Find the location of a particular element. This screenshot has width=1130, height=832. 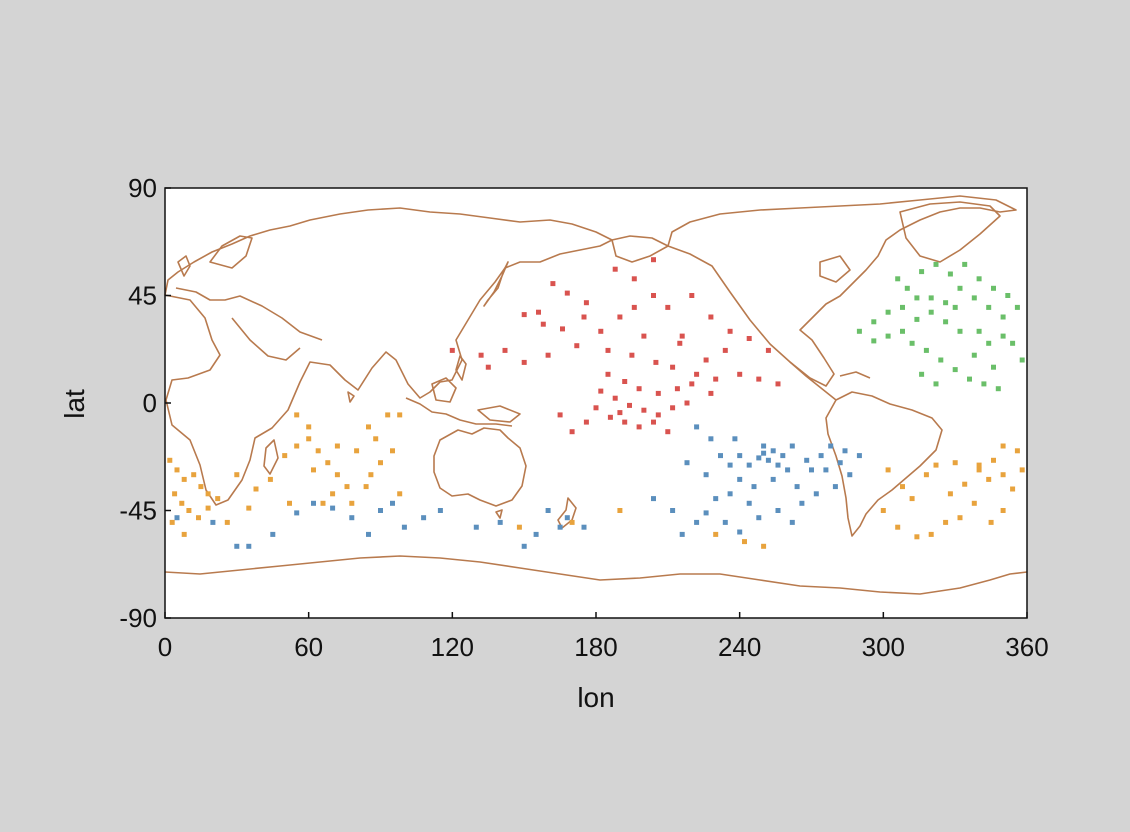

y-tick-label: -90 is located at coordinates (138, 618).